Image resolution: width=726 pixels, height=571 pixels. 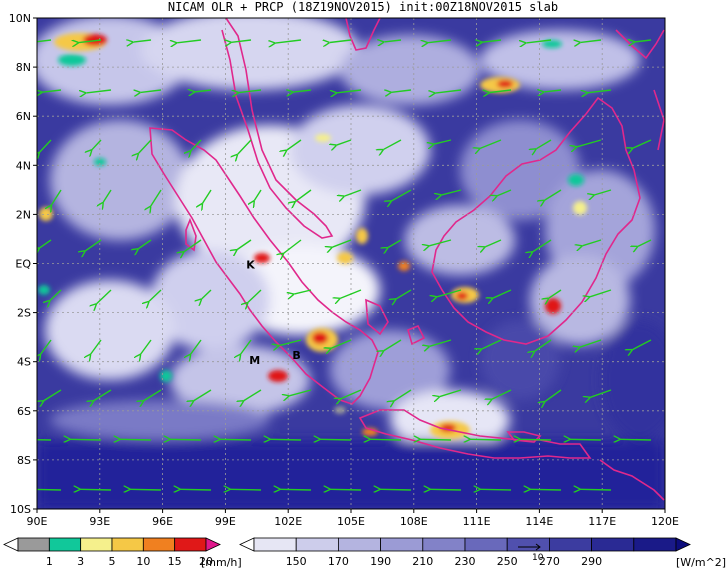 I want to click on colorbar-tick-label: 270, so click(x=549, y=561).